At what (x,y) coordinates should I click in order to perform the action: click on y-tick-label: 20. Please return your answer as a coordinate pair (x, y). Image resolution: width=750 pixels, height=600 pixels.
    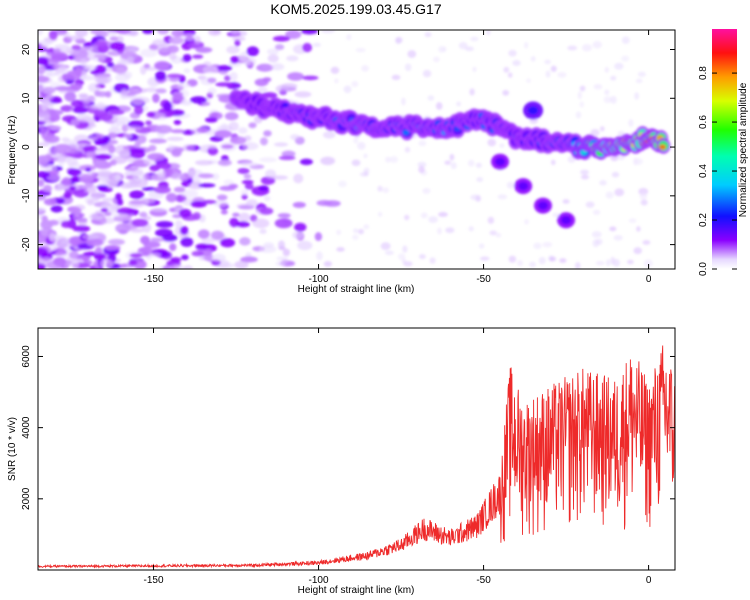
    Looking at the image, I should click on (26, 50).